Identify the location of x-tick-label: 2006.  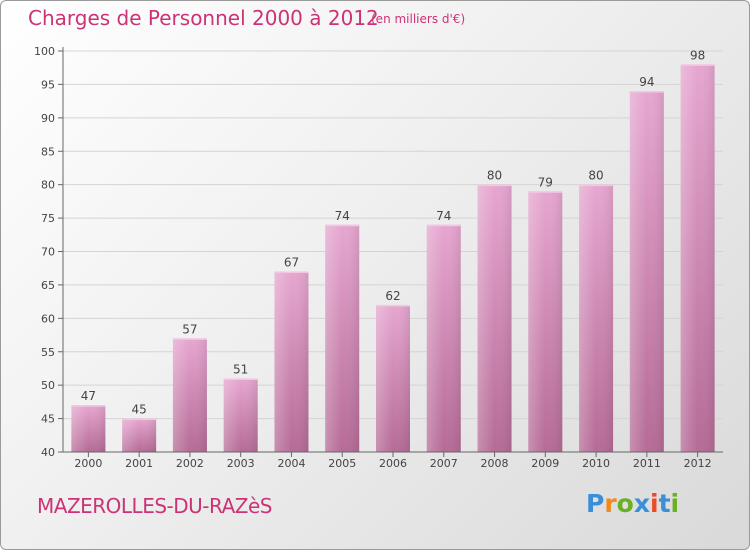
(393, 463).